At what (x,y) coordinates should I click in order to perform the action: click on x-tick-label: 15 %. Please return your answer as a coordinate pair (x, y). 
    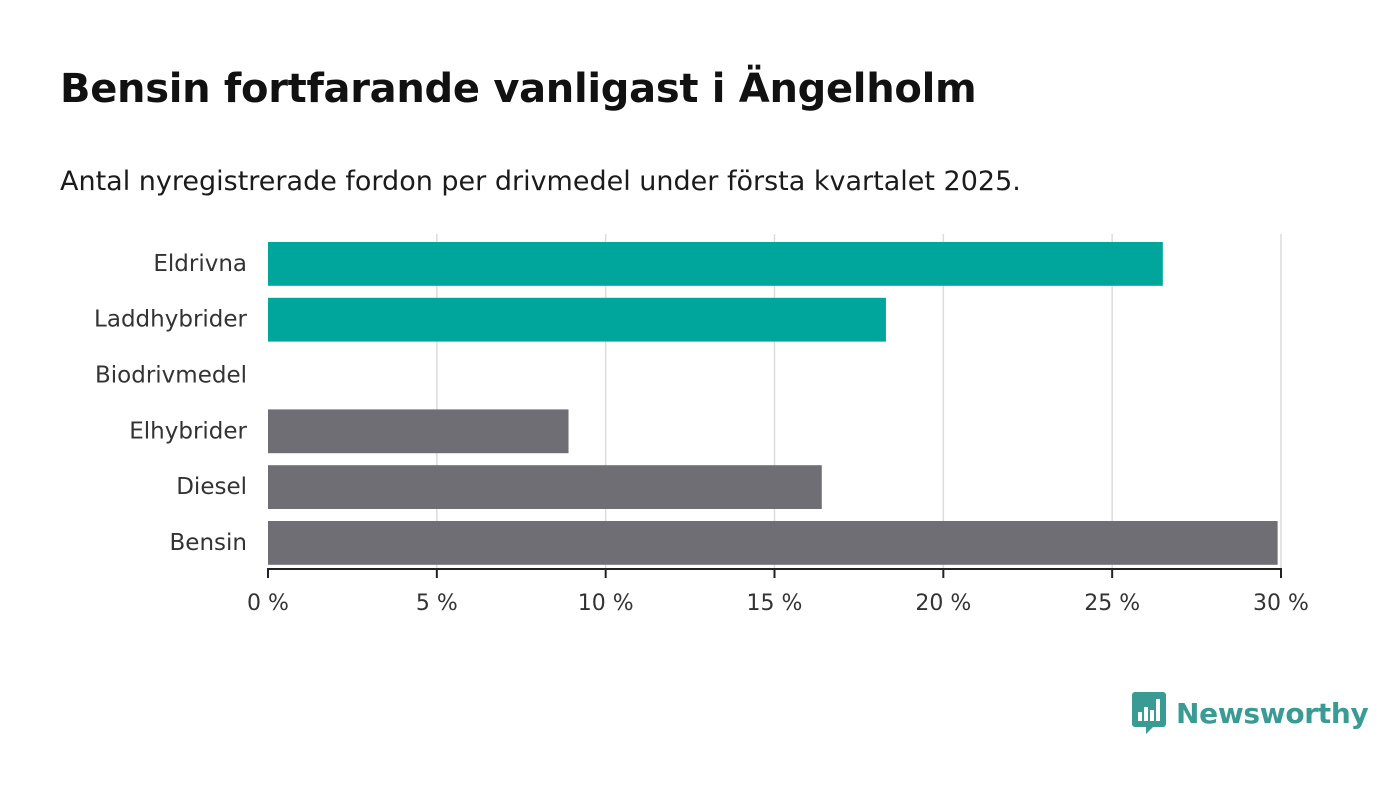
    Looking at the image, I should click on (775, 603).